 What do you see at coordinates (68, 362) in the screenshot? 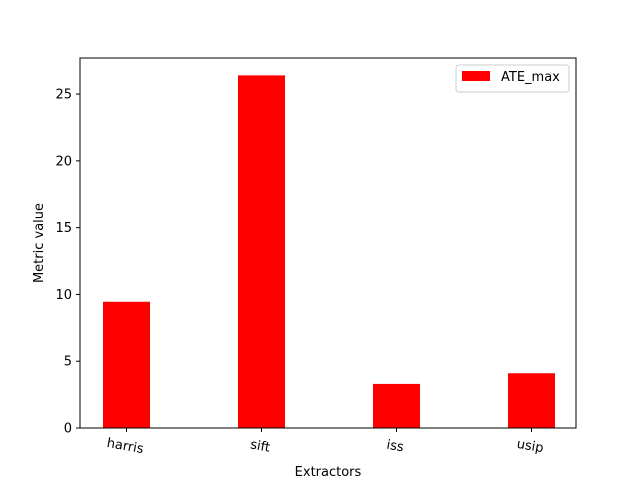
I see `y-tick-label: 5` at bounding box center [68, 362].